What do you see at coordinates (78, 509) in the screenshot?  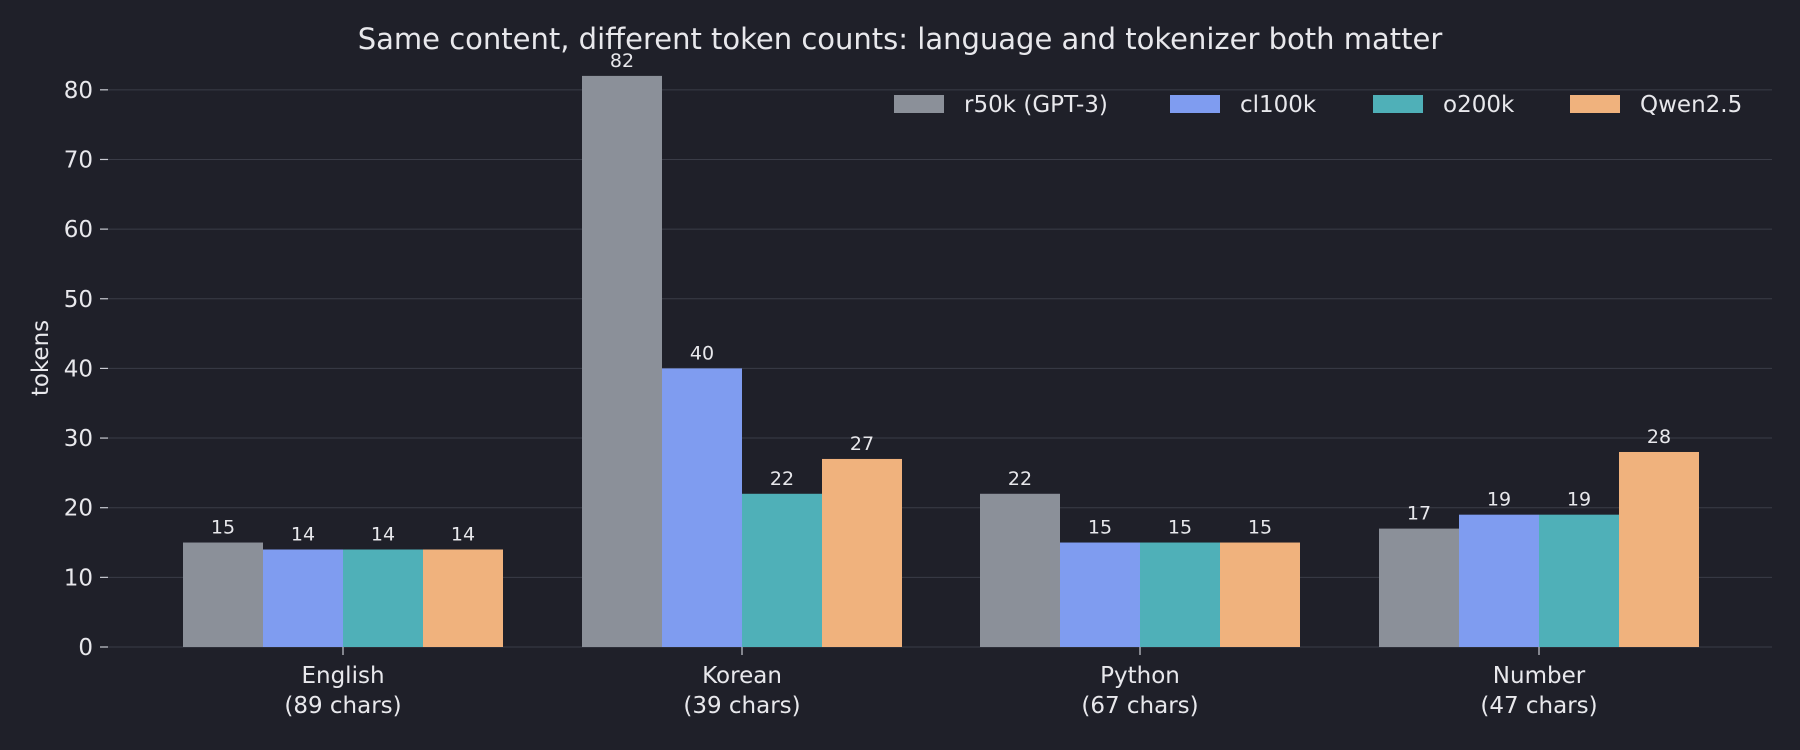 I see `y-tick-label: 20` at bounding box center [78, 509].